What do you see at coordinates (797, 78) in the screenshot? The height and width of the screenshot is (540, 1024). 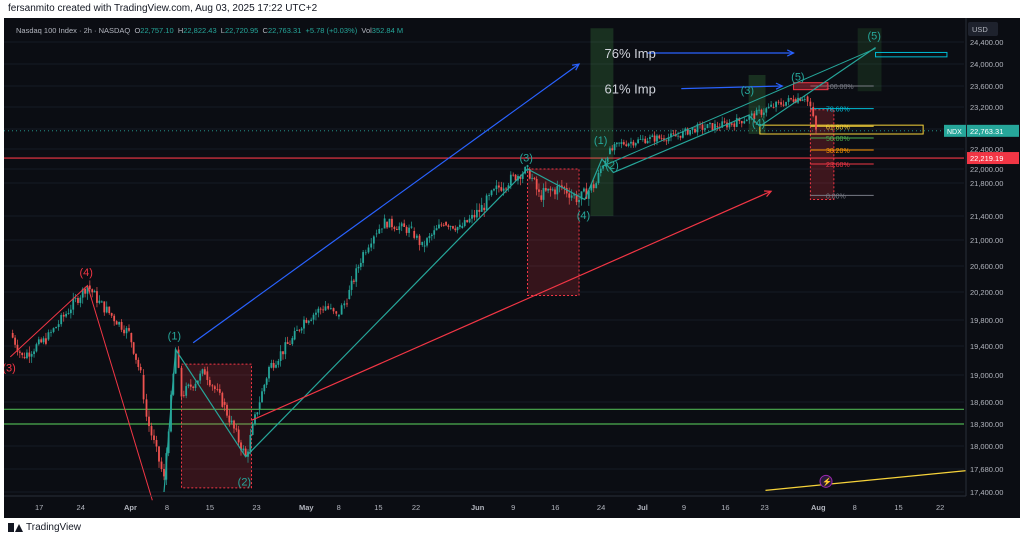 I see `wave-label: (5)` at bounding box center [797, 78].